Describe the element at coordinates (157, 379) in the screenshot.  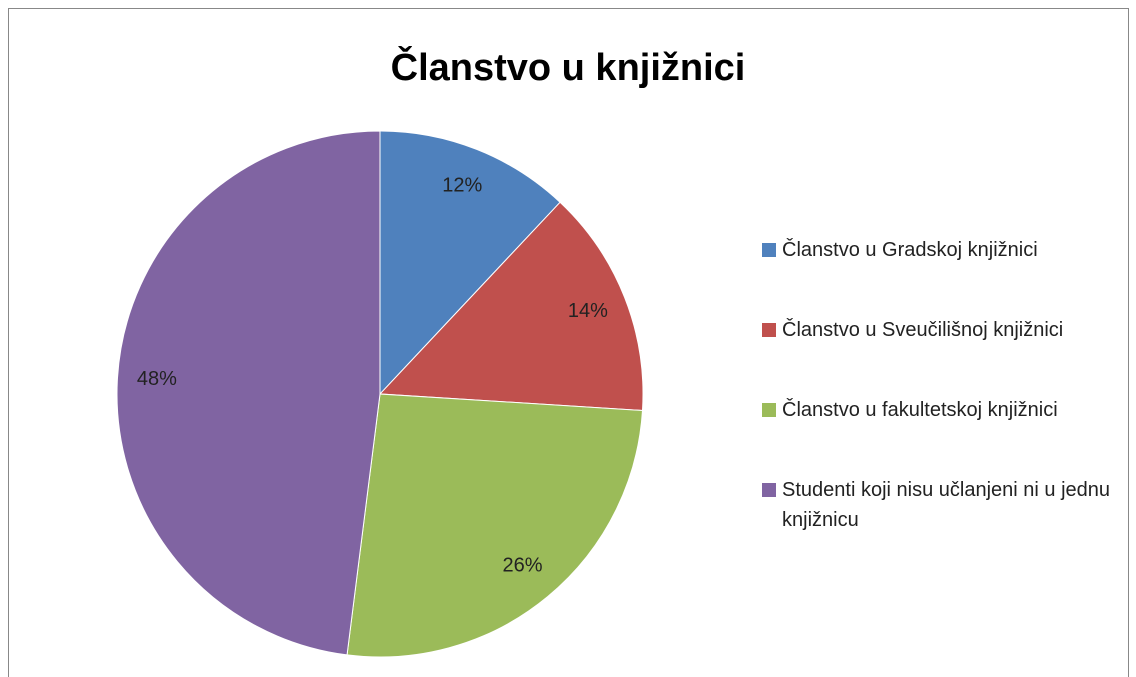
I see `data-label: 48%` at that location.